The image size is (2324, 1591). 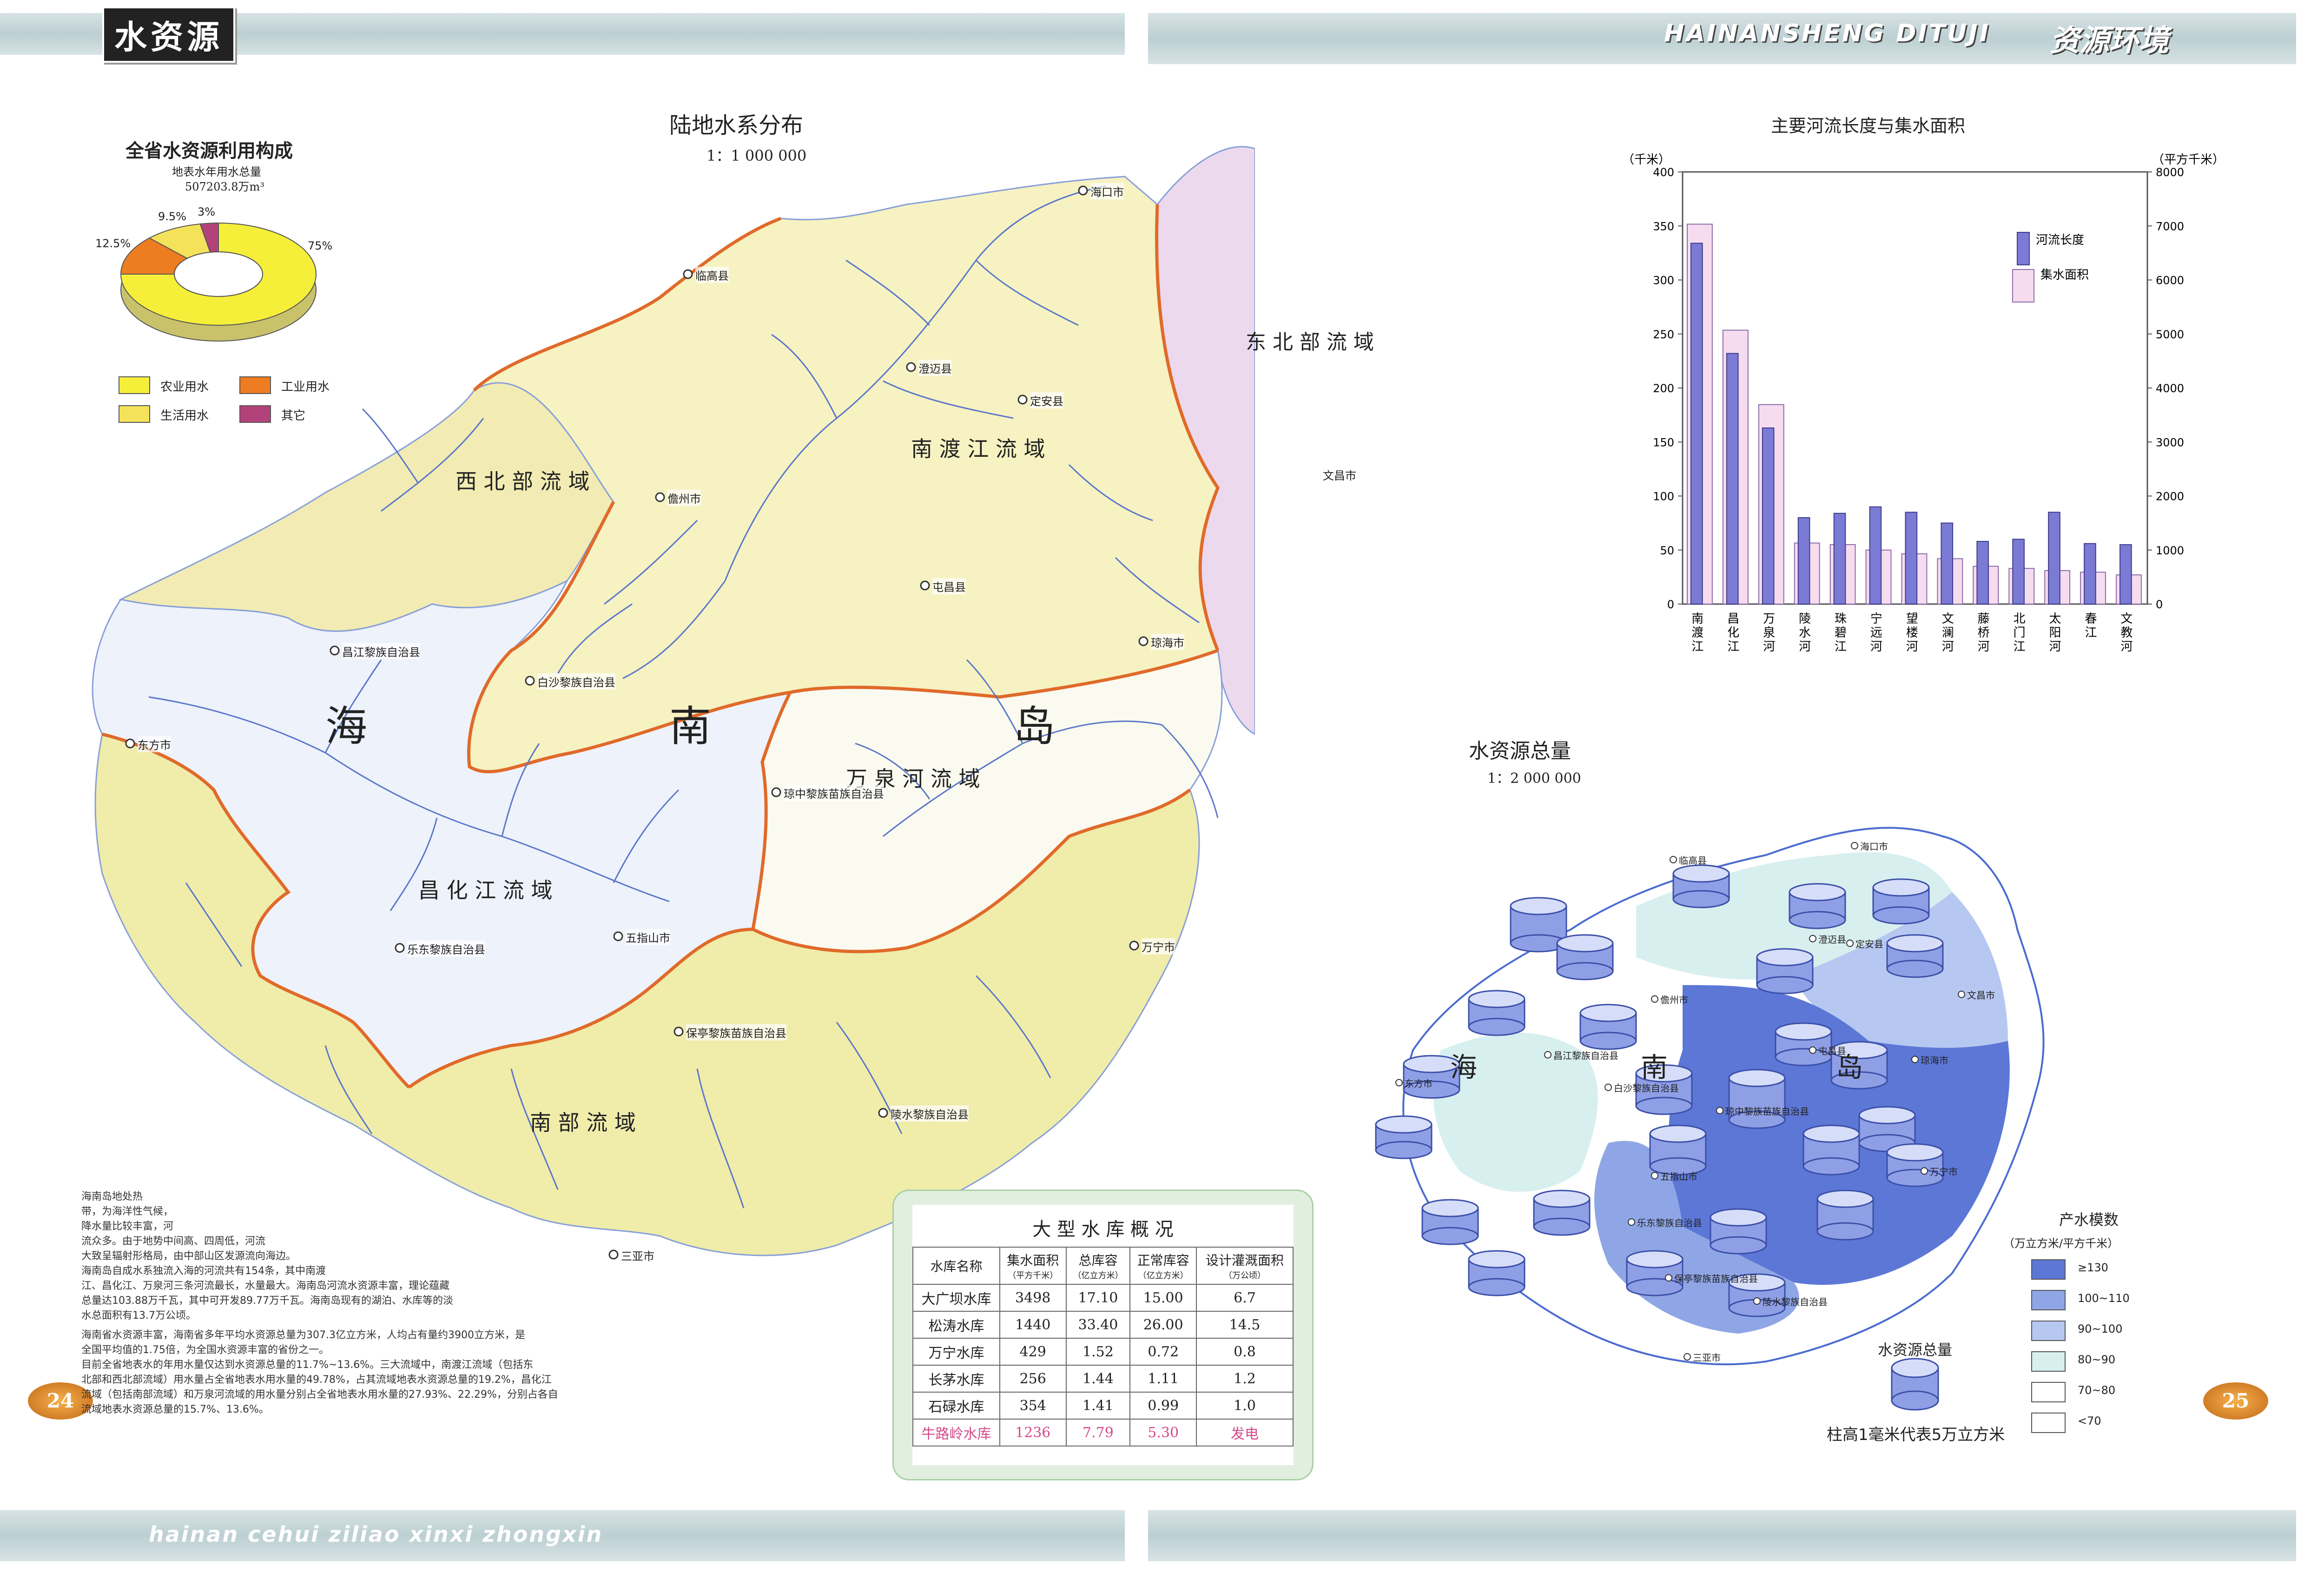 What do you see at coordinates (1163, 1406) in the screenshot?
I see `reservoir-cell: 0.99` at bounding box center [1163, 1406].